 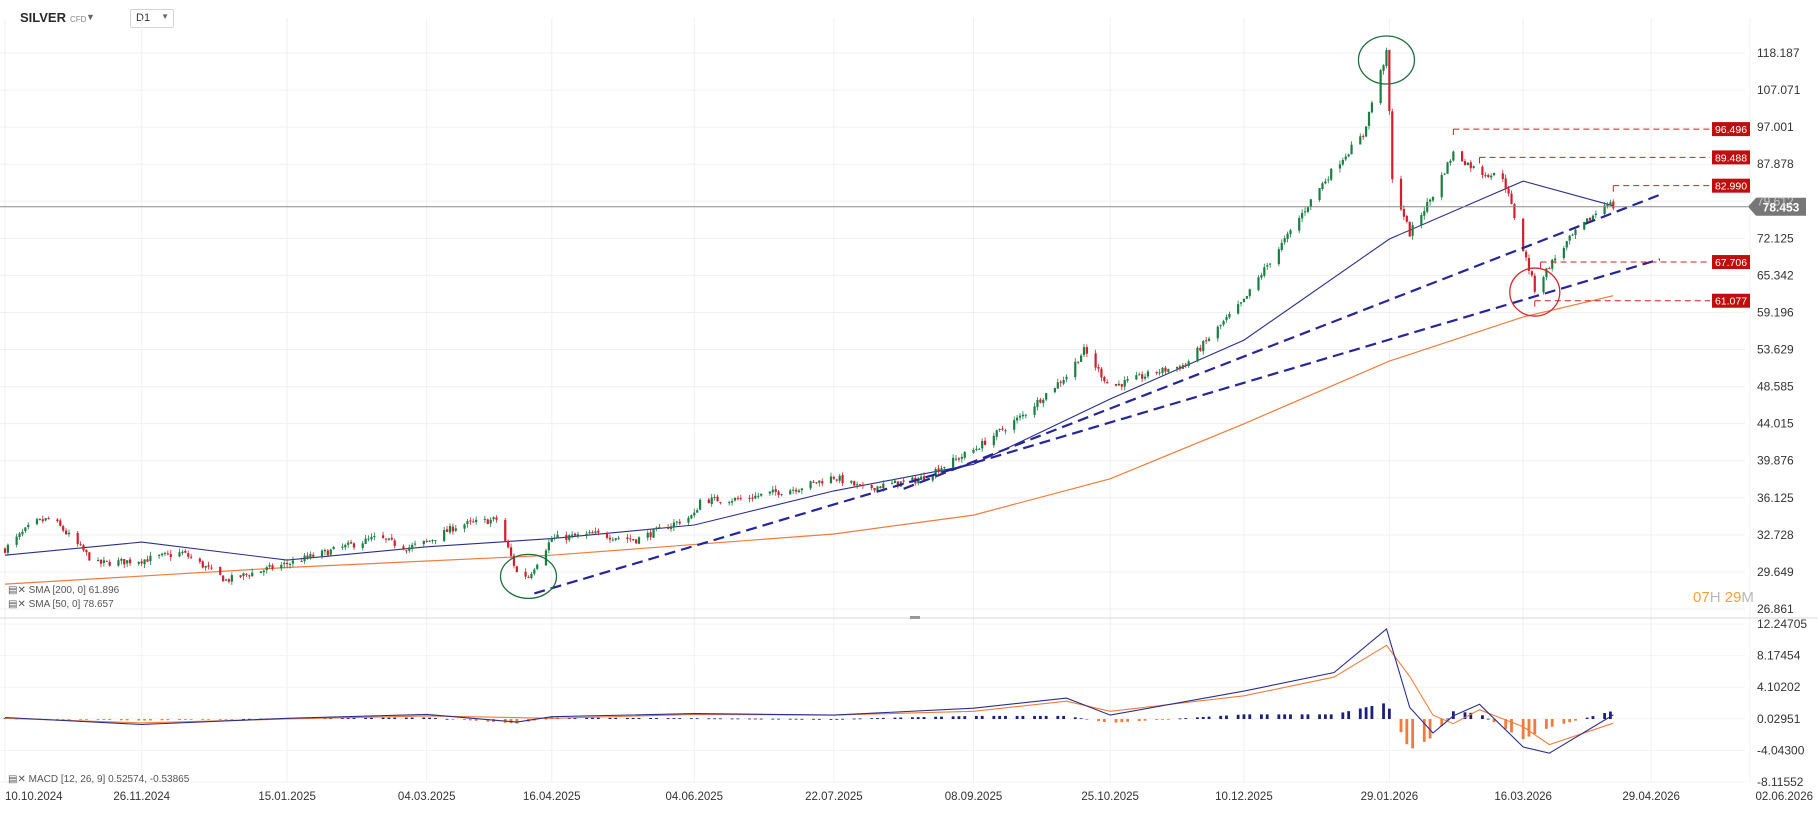 I want to click on countdown-hours: 07, so click(x=1701, y=597).